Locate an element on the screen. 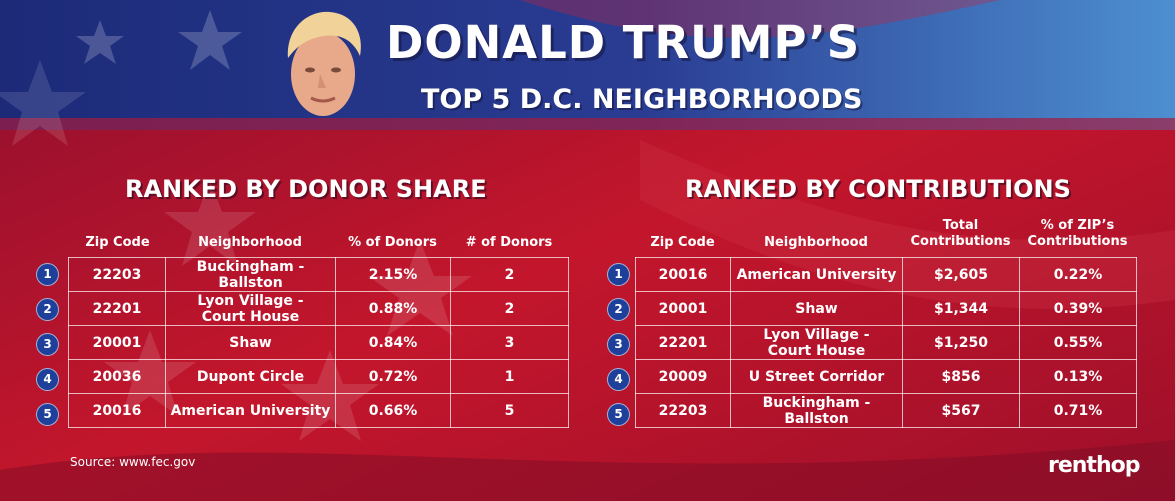 The image size is (1175, 501). contributions-header-pct: % of ZIP’s Contributions is located at coordinates (1077, 234).